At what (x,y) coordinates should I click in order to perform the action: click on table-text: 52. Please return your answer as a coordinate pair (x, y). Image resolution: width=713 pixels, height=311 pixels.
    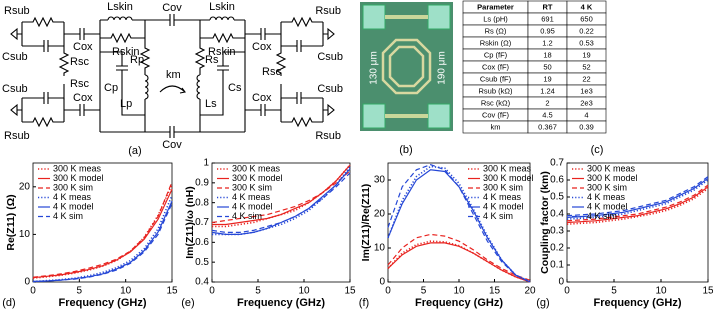
    Looking at the image, I should click on (586, 66).